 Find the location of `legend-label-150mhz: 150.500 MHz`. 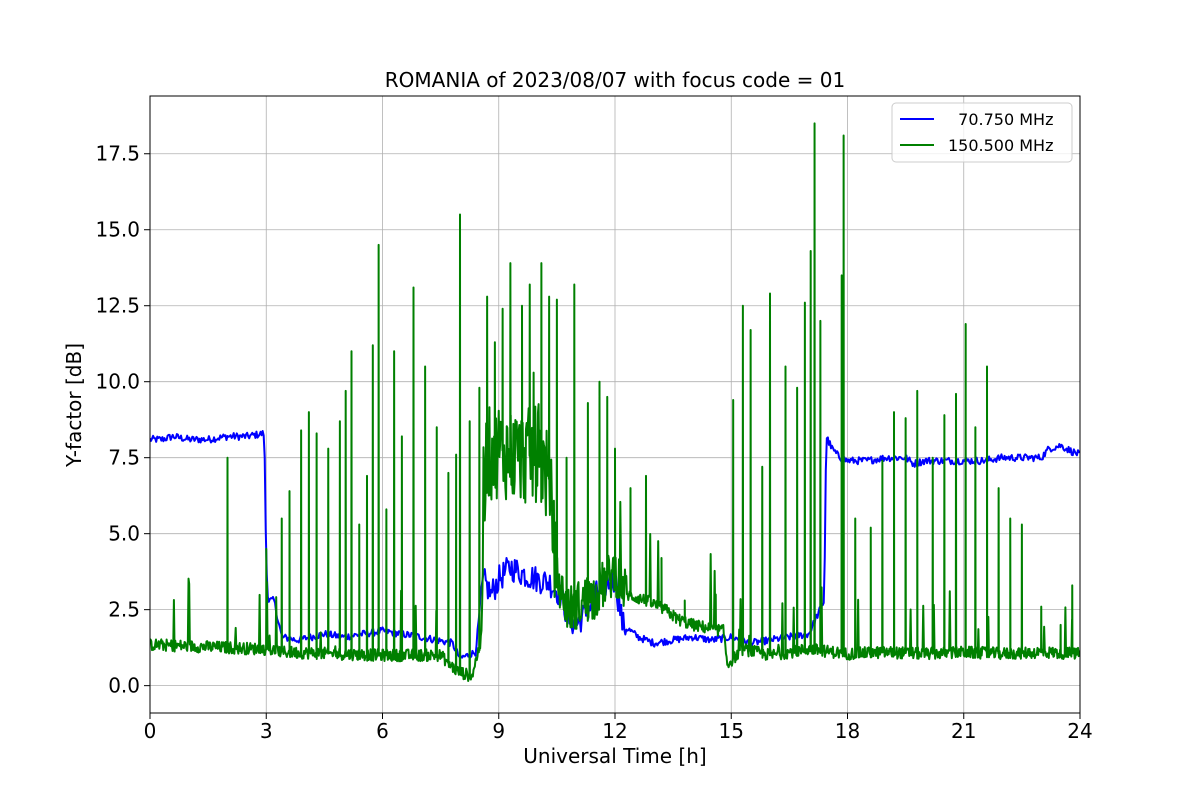

legend-label-150mhz: 150.500 MHz is located at coordinates (1000, 145).